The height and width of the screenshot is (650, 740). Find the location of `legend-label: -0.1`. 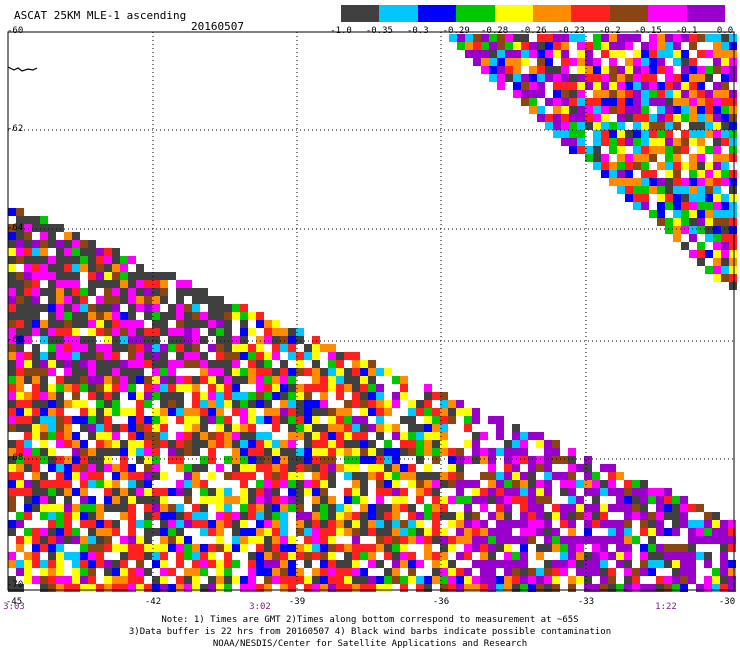

legend-label: -0.1 is located at coordinates (686, 31).